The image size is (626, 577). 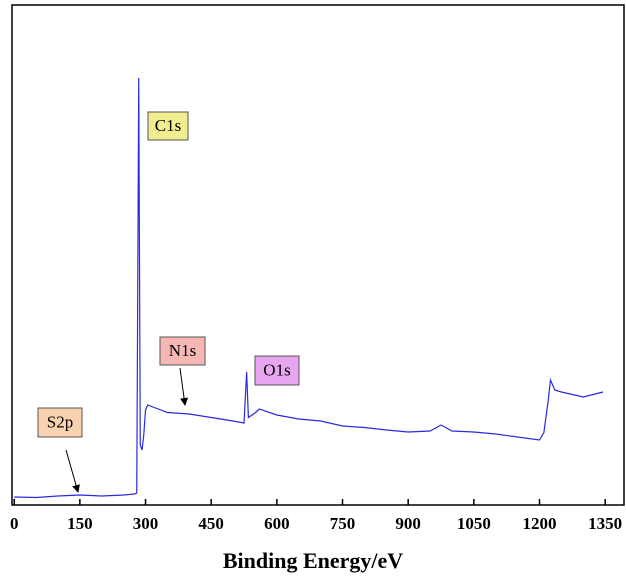 What do you see at coordinates (313, 560) in the screenshot?
I see `x-axis-title: Binding Energy/eV` at bounding box center [313, 560].